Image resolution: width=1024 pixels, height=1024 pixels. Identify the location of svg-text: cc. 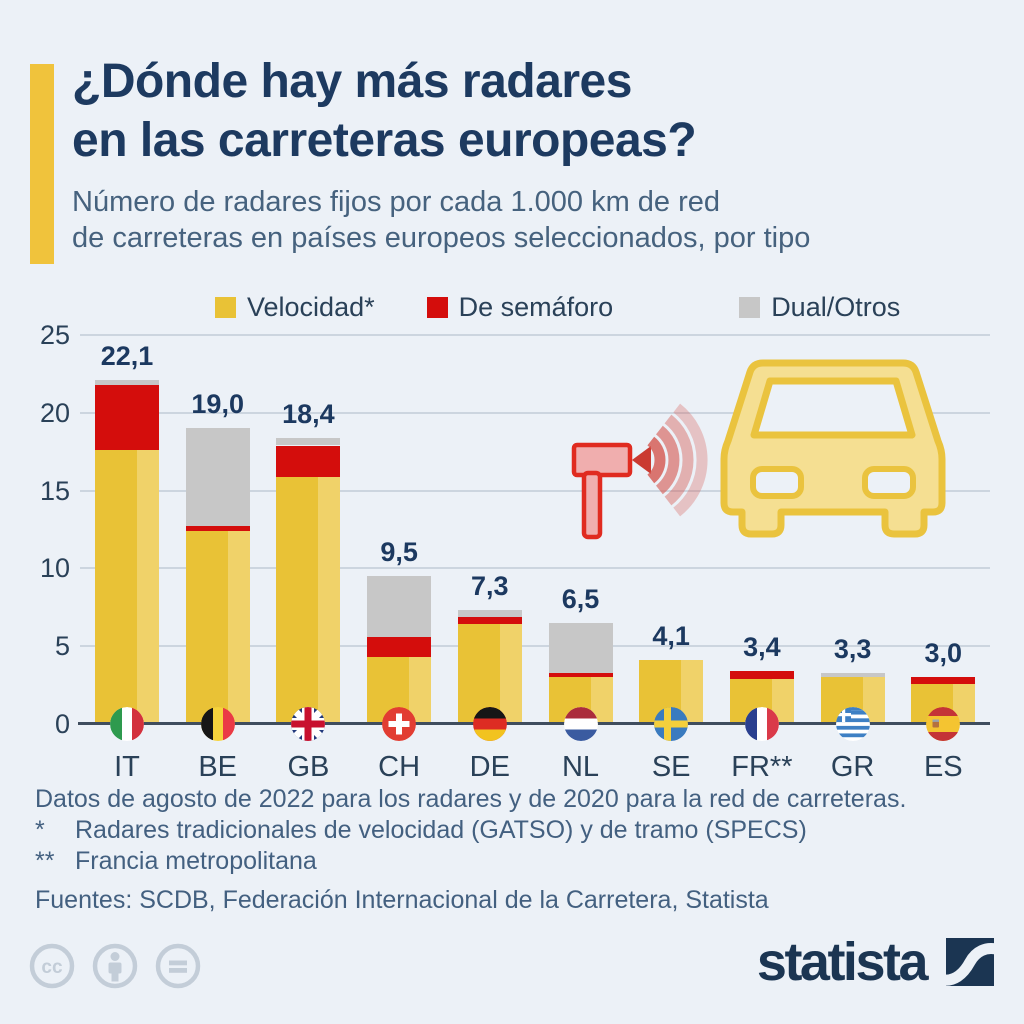
(52, 967).